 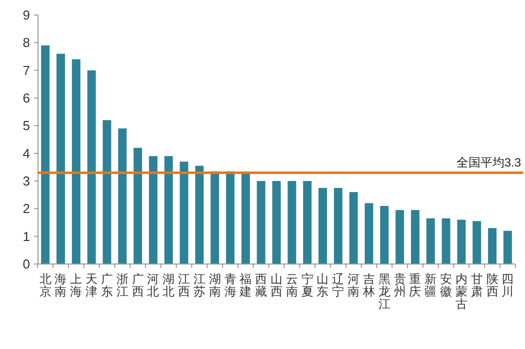 What do you see at coordinates (168, 285) in the screenshot?
I see `x-tick-label: 湖北` at bounding box center [168, 285].